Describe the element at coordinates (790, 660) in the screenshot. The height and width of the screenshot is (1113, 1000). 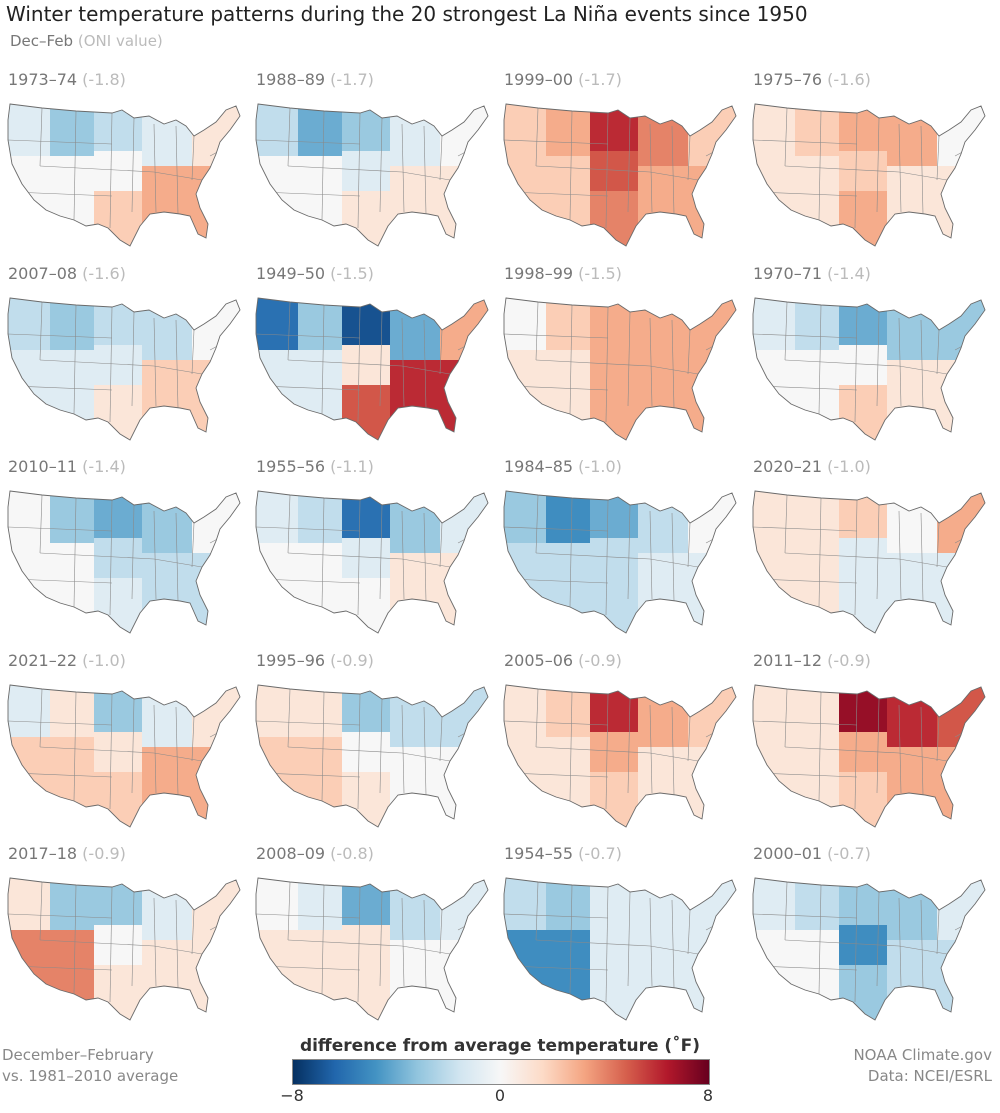
I see `panel-years: 2011–12` at that location.